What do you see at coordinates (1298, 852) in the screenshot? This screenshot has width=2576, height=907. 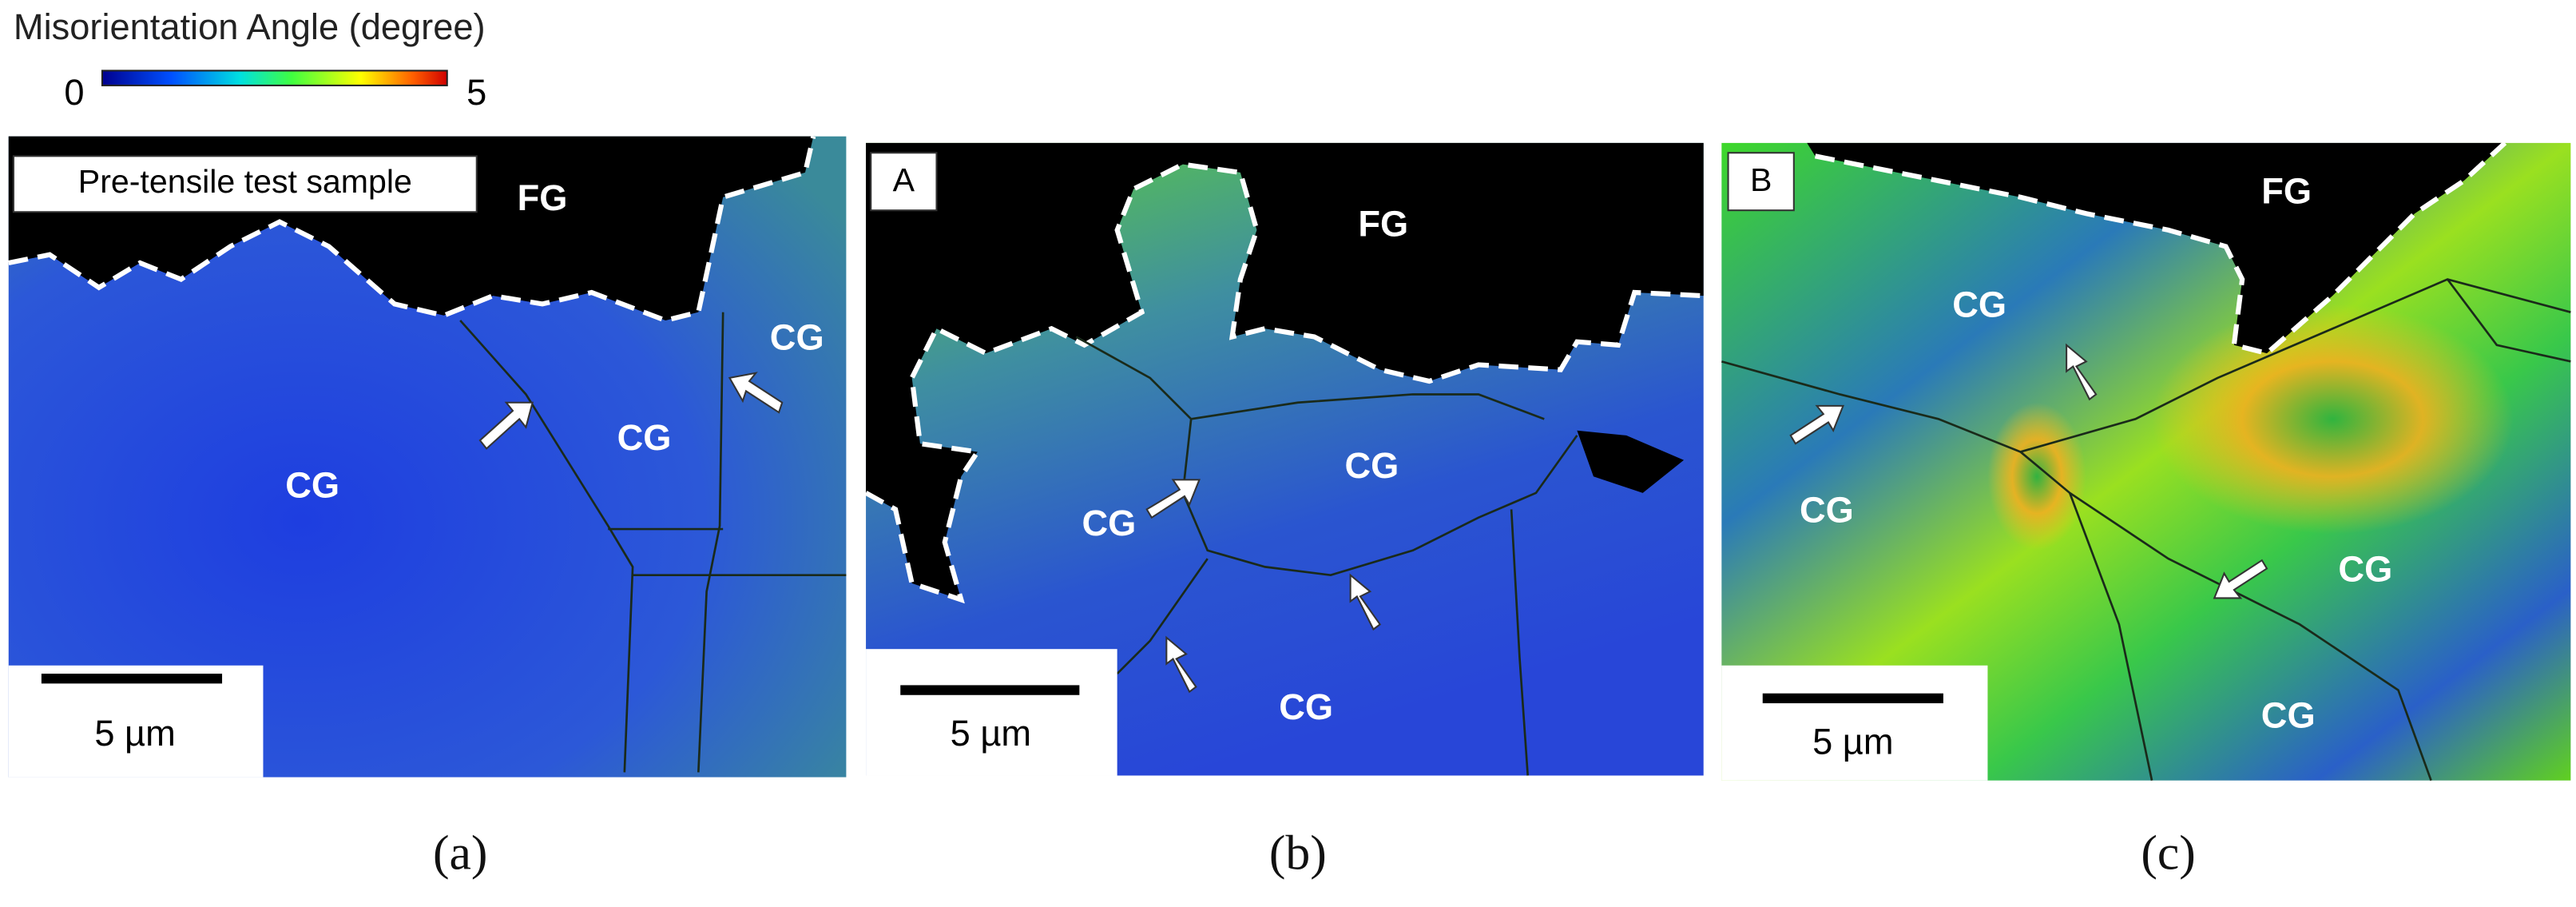 I see `panel-caption: (b)` at bounding box center [1298, 852].